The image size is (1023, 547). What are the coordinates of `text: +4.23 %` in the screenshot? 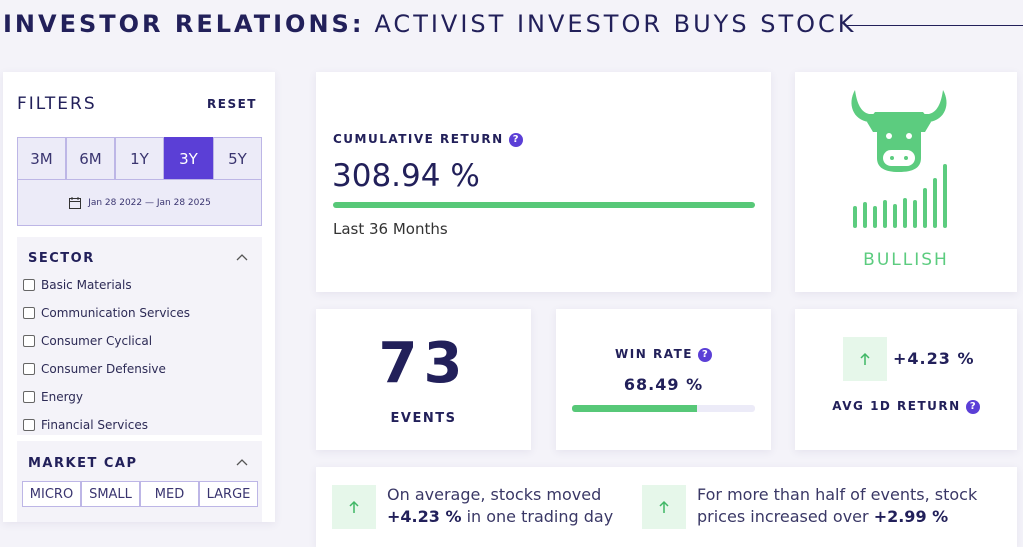 It's located at (424, 516).